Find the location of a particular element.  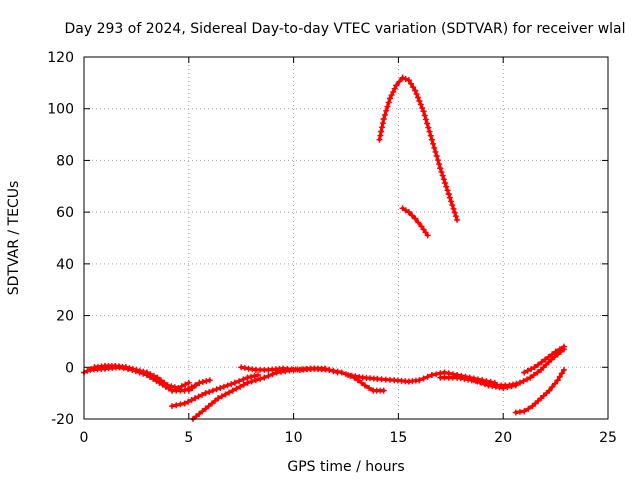

y-tick-label: 120 is located at coordinates (60, 58).